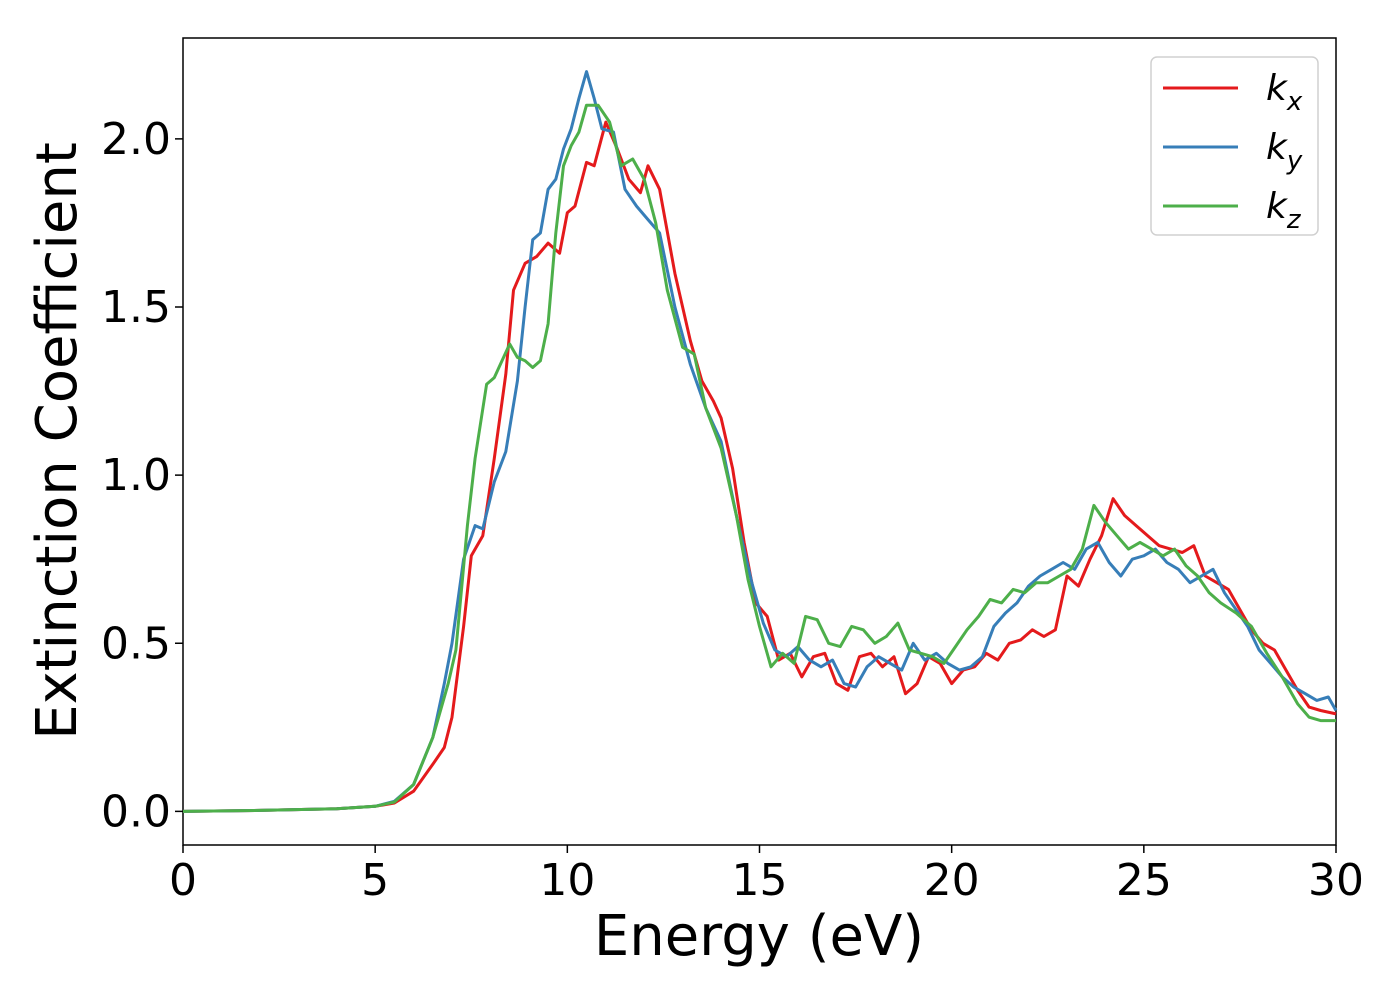 This screenshot has width=1400, height=1000. Describe the element at coordinates (1336, 880) in the screenshot. I see `x-tick-label: 30` at that location.